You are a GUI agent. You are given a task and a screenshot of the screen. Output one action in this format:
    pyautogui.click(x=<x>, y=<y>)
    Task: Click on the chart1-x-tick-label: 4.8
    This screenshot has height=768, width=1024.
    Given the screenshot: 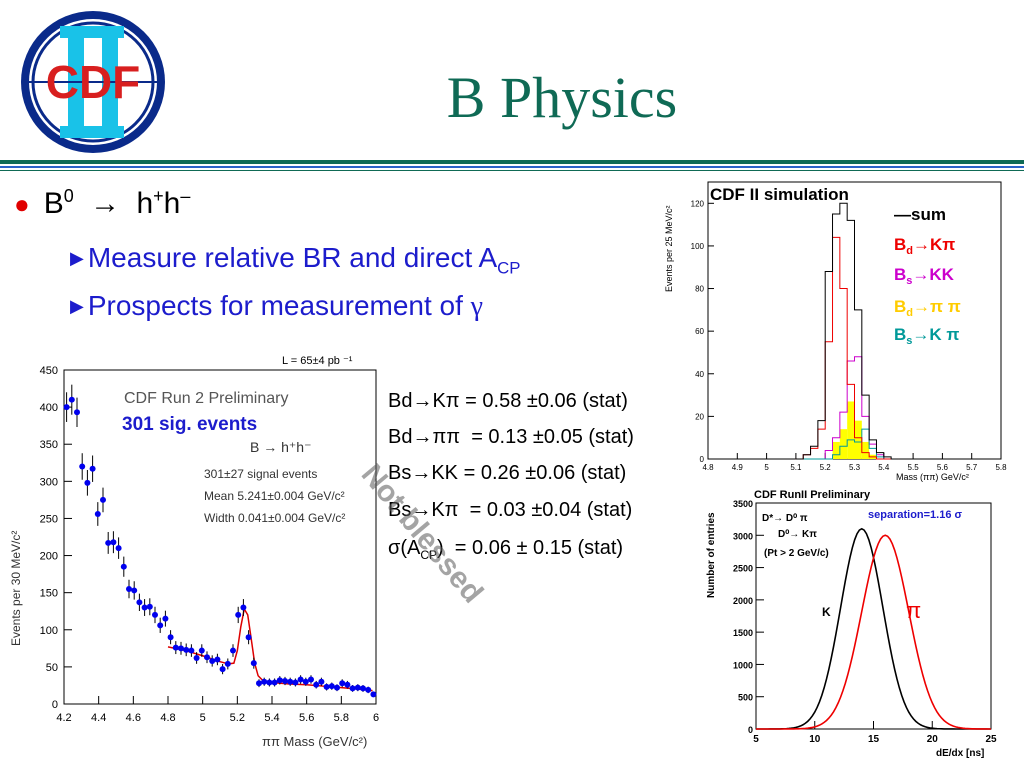 What is the action you would take?
    pyautogui.click(x=167, y=718)
    